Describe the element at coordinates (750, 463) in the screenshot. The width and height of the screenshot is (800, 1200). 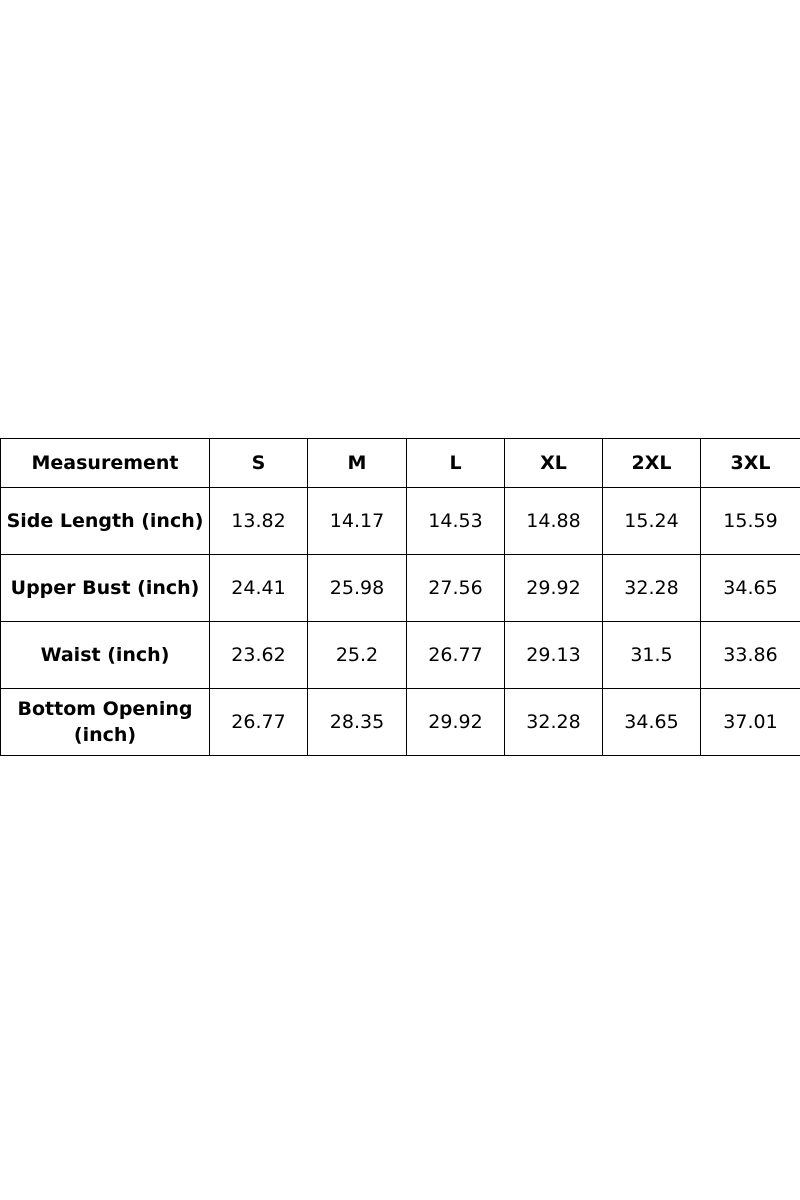
I see `header-cell: 3XL` at that location.